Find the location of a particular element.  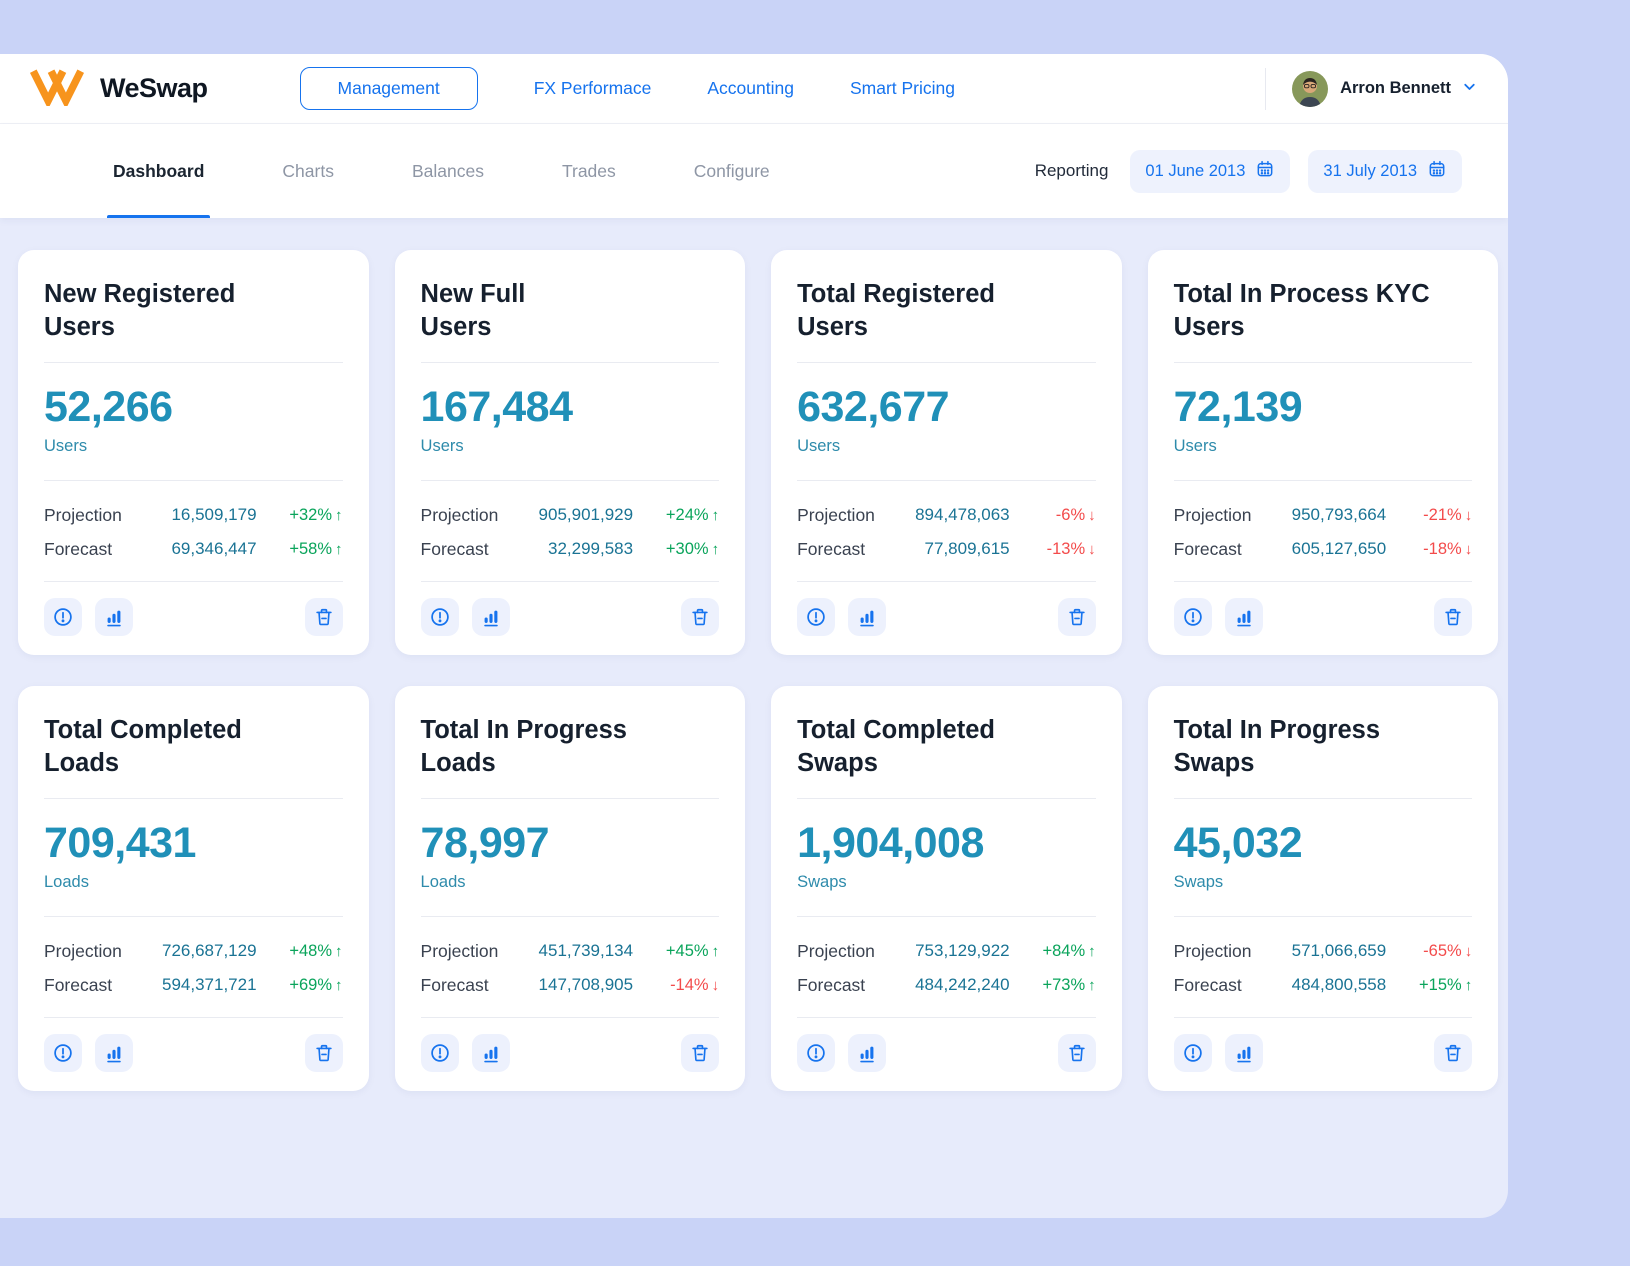

brand-name: WeSwap is located at coordinates (154, 88).